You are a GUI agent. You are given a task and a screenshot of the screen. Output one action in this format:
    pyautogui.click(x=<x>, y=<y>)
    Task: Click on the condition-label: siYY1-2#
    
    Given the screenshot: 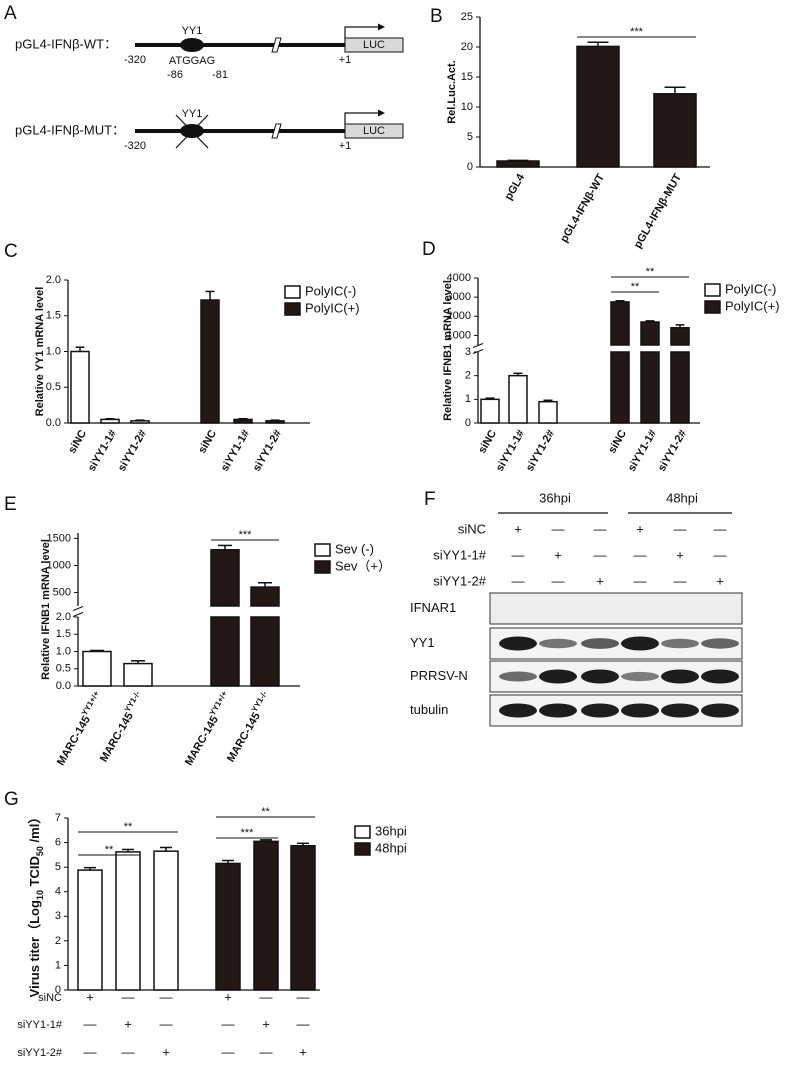 What is the action you would take?
    pyautogui.click(x=460, y=580)
    